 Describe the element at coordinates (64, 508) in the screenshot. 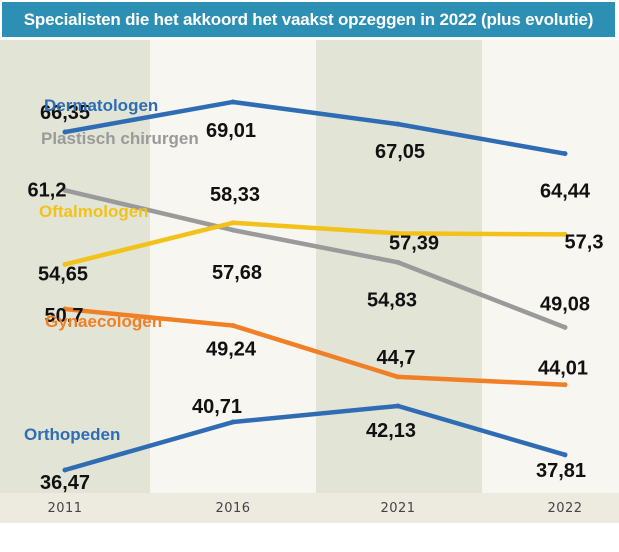

I see `x-tick-label-2011: 2011` at that location.